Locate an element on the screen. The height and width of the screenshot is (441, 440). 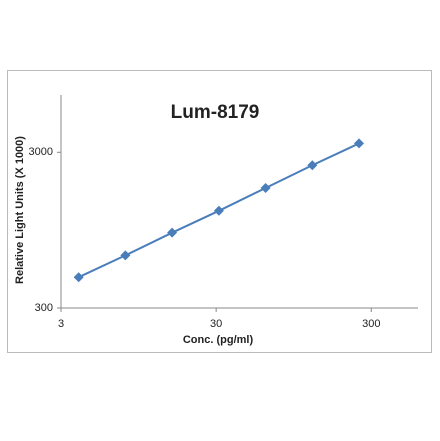
y-tick-label: 3000 is located at coordinates (41, 152).